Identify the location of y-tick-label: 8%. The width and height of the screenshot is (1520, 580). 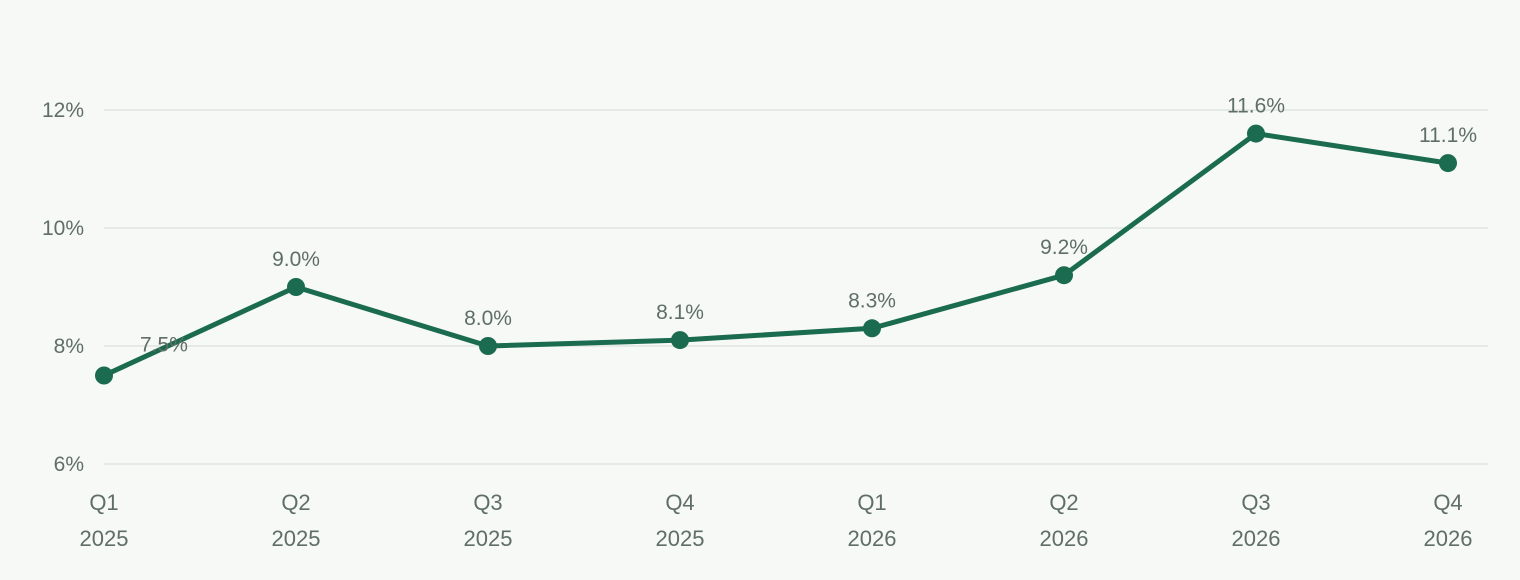
(69, 346).